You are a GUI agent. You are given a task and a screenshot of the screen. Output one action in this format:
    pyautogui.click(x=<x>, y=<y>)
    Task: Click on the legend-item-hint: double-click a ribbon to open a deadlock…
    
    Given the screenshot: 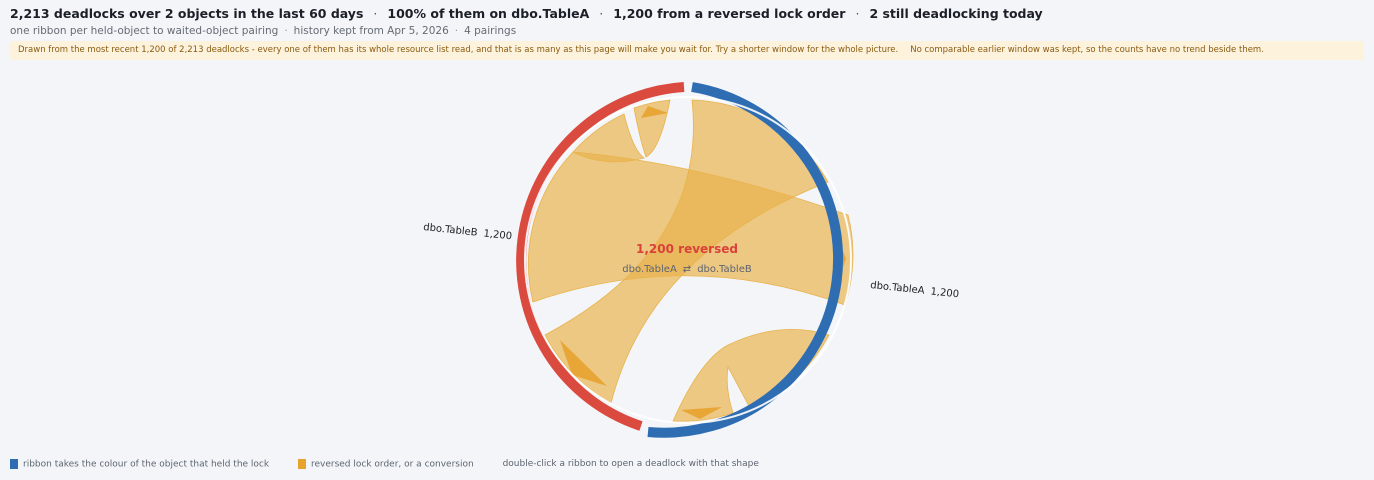 What is the action you would take?
    pyautogui.click(x=631, y=464)
    